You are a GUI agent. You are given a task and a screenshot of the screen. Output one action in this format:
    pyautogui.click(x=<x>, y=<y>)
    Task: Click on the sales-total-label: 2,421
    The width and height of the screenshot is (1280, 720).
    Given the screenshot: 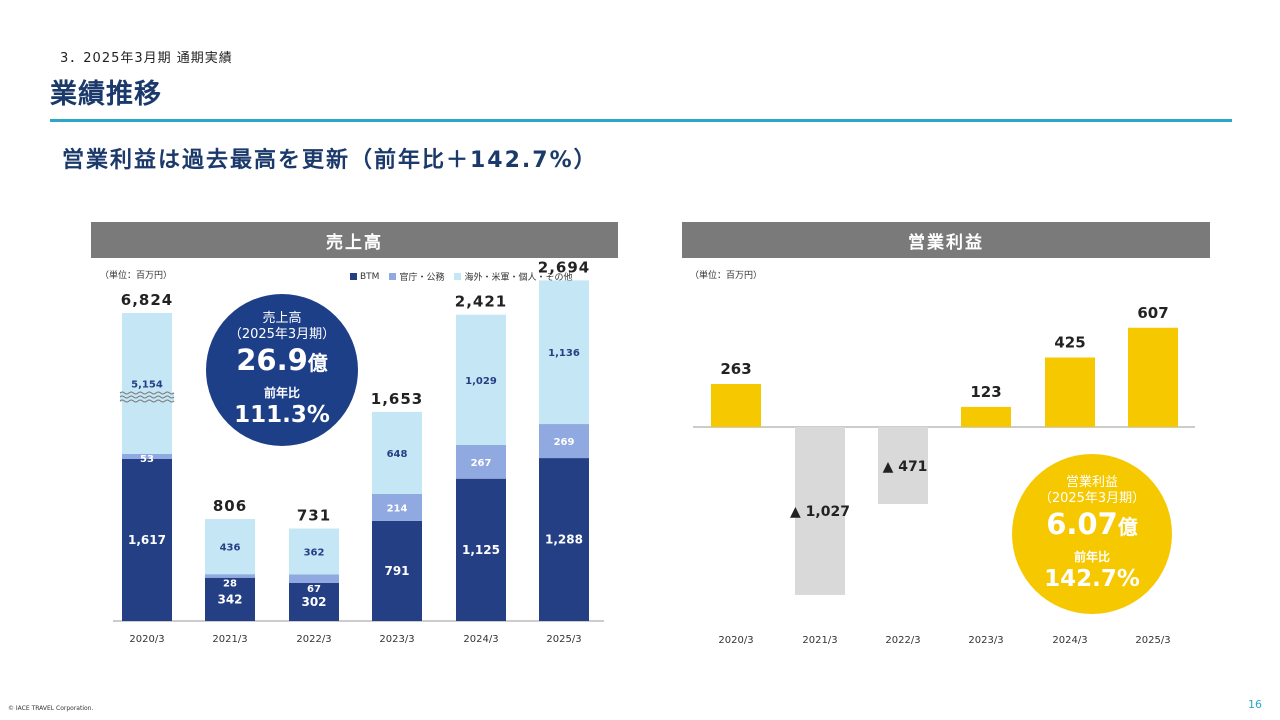 What is the action you would take?
    pyautogui.click(x=481, y=302)
    